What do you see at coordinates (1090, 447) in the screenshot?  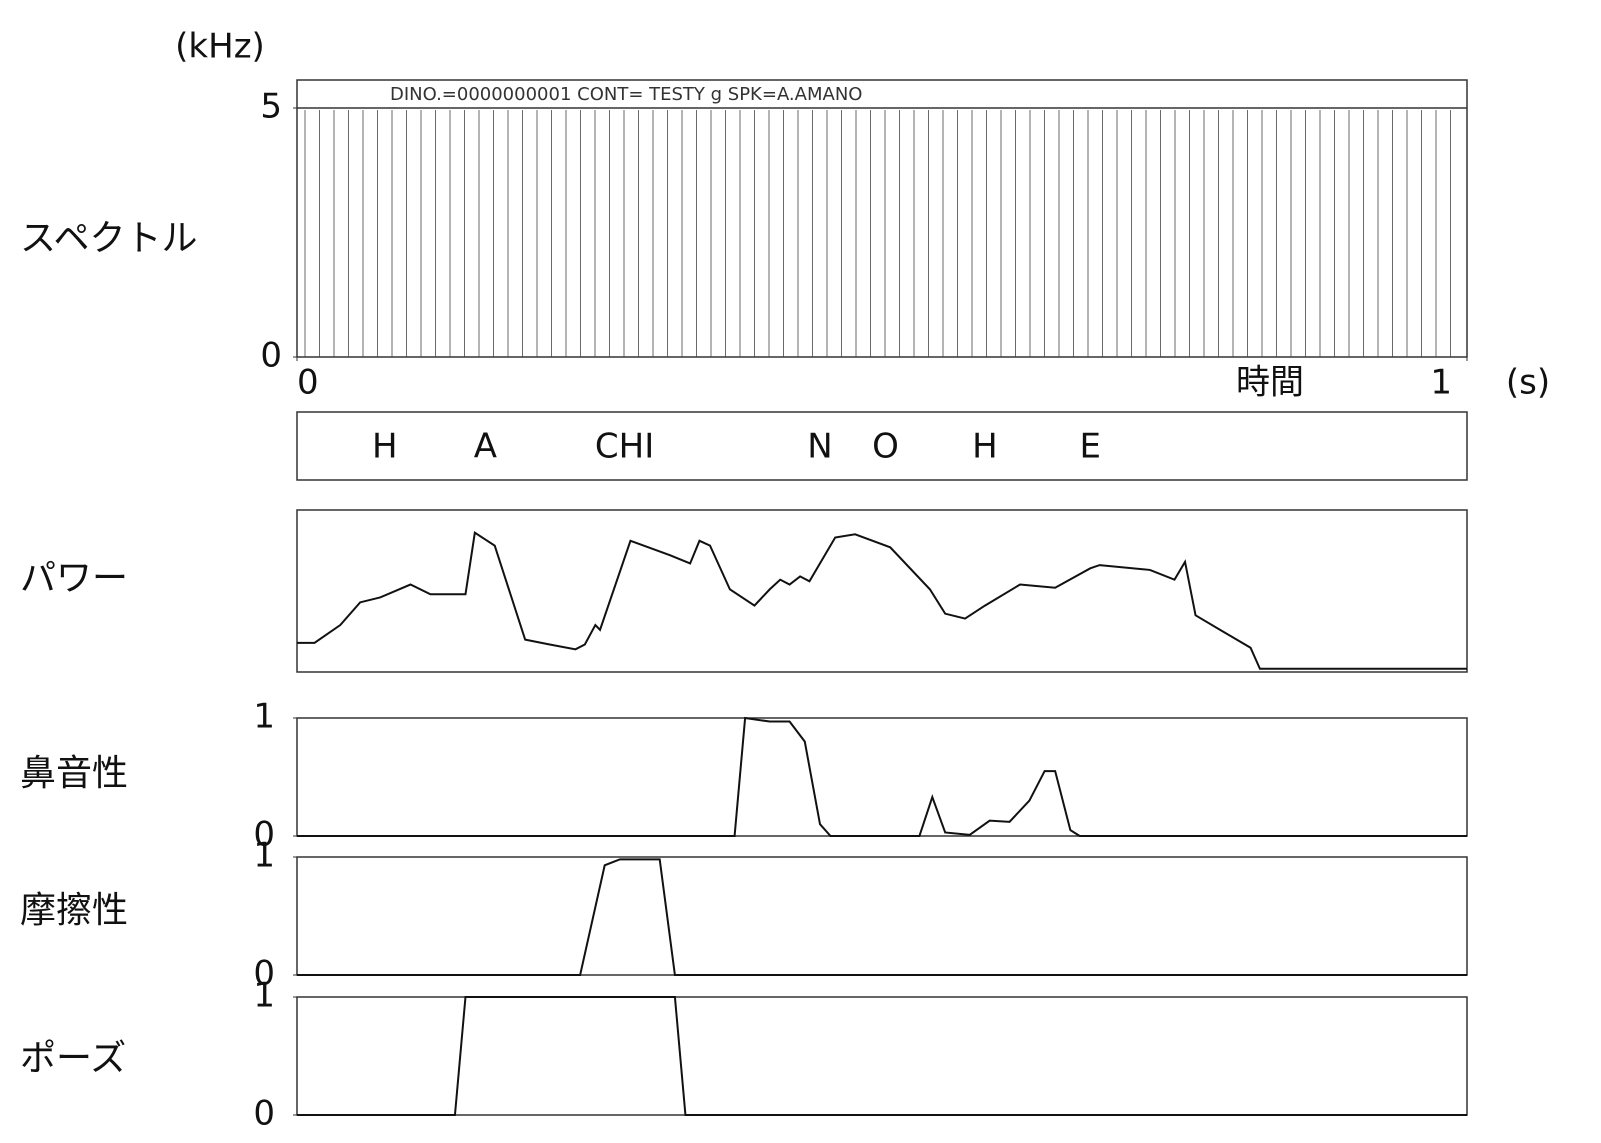 I see `phoneme-label: E` at bounding box center [1090, 447].